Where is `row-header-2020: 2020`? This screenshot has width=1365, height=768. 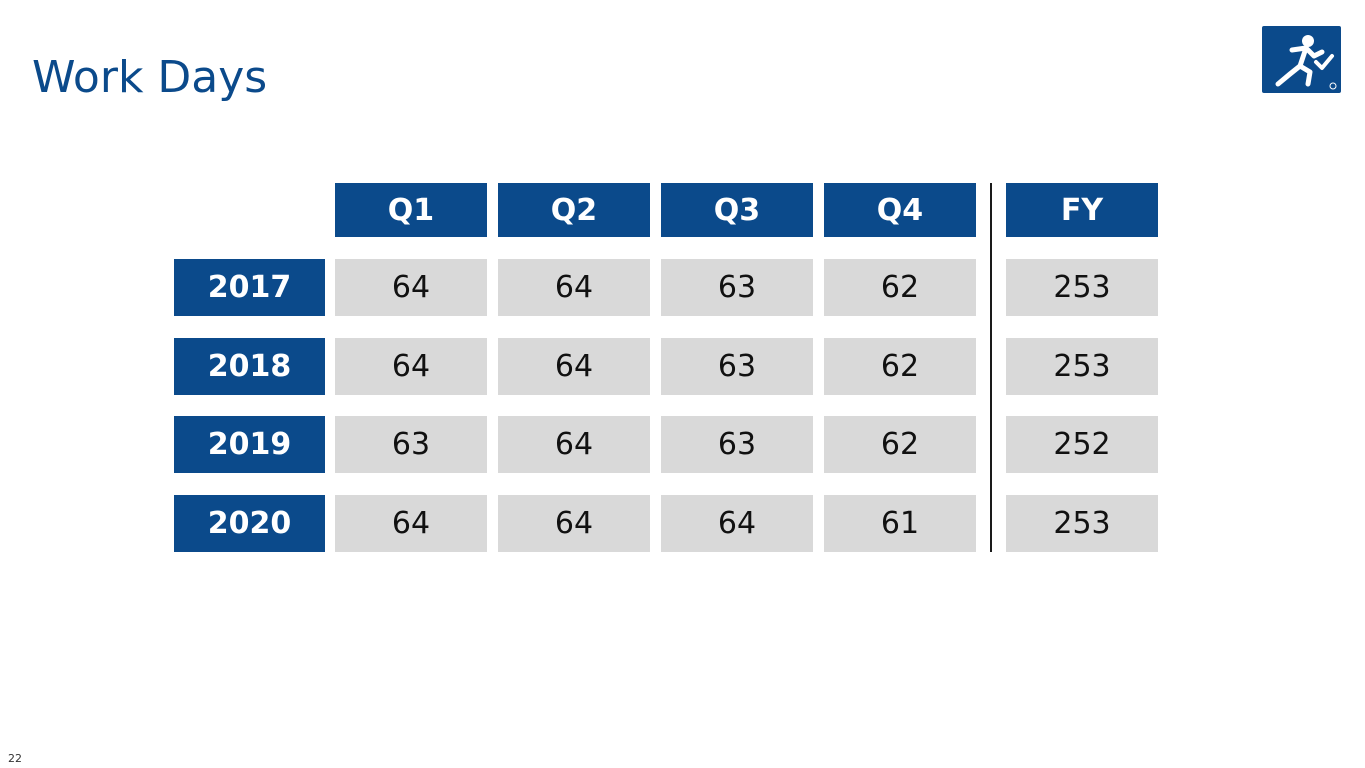
row-header-2020: 2020 is located at coordinates (249, 523).